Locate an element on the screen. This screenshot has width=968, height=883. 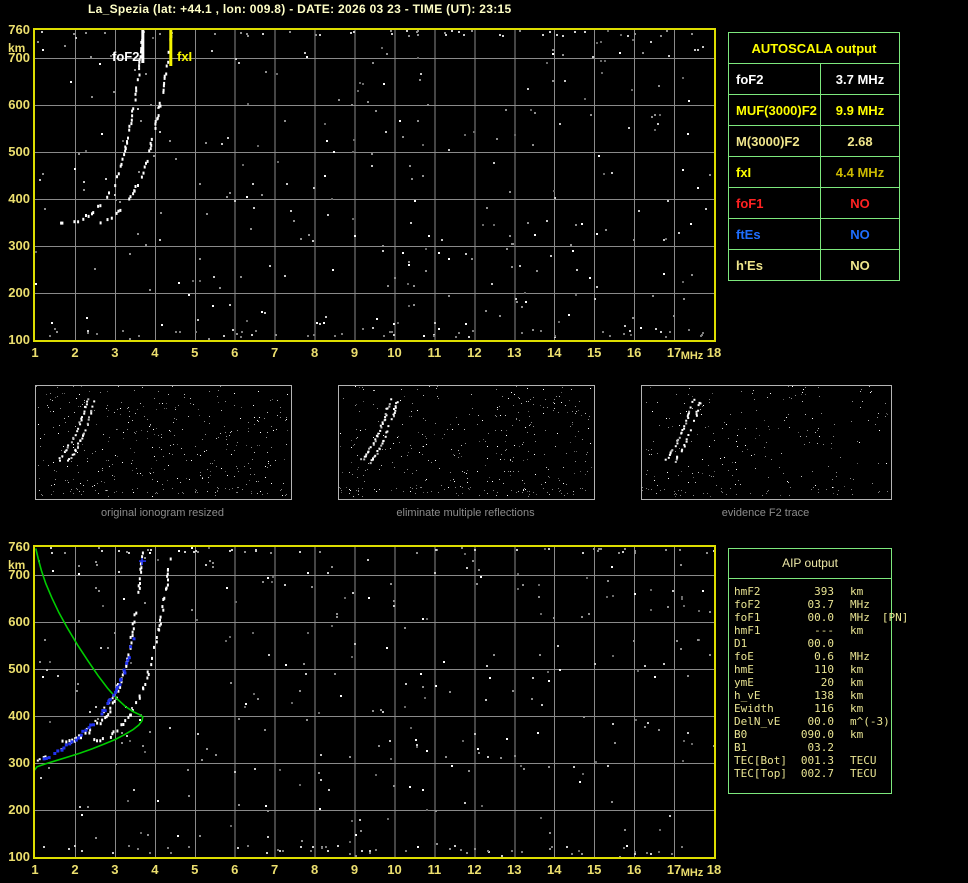
critical-frequency-markers is located at coordinates (157, 48).